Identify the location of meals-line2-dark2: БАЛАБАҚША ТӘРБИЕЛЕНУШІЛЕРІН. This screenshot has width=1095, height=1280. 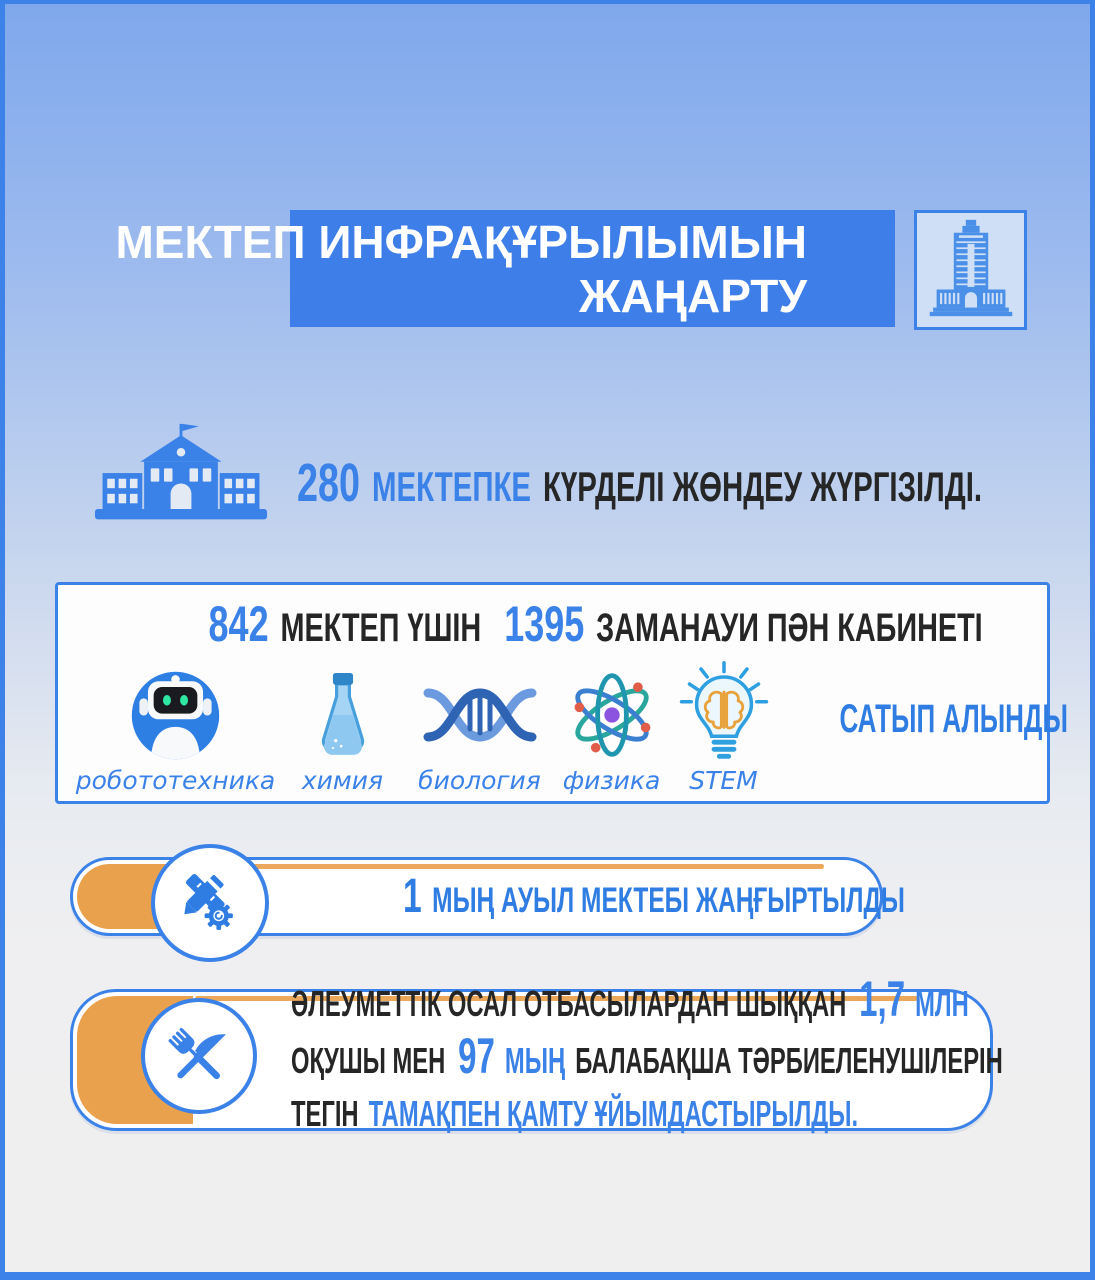
(789, 1060).